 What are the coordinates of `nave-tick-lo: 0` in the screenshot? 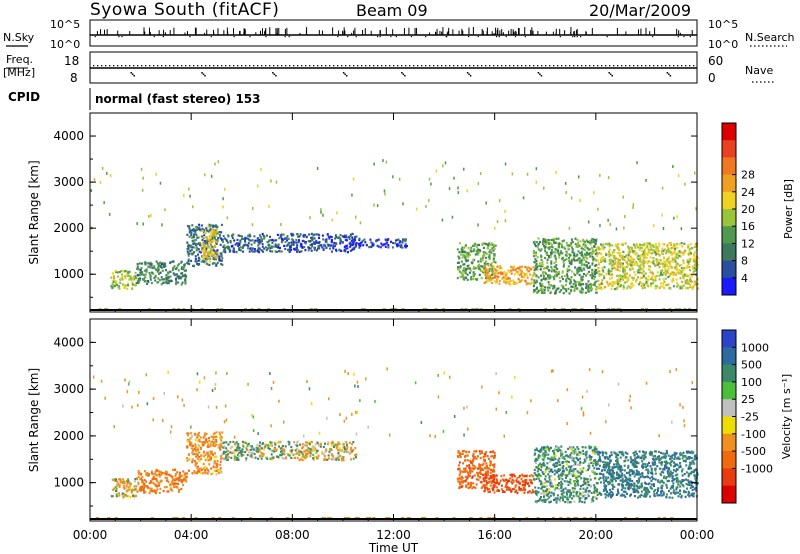 It's located at (712, 78).